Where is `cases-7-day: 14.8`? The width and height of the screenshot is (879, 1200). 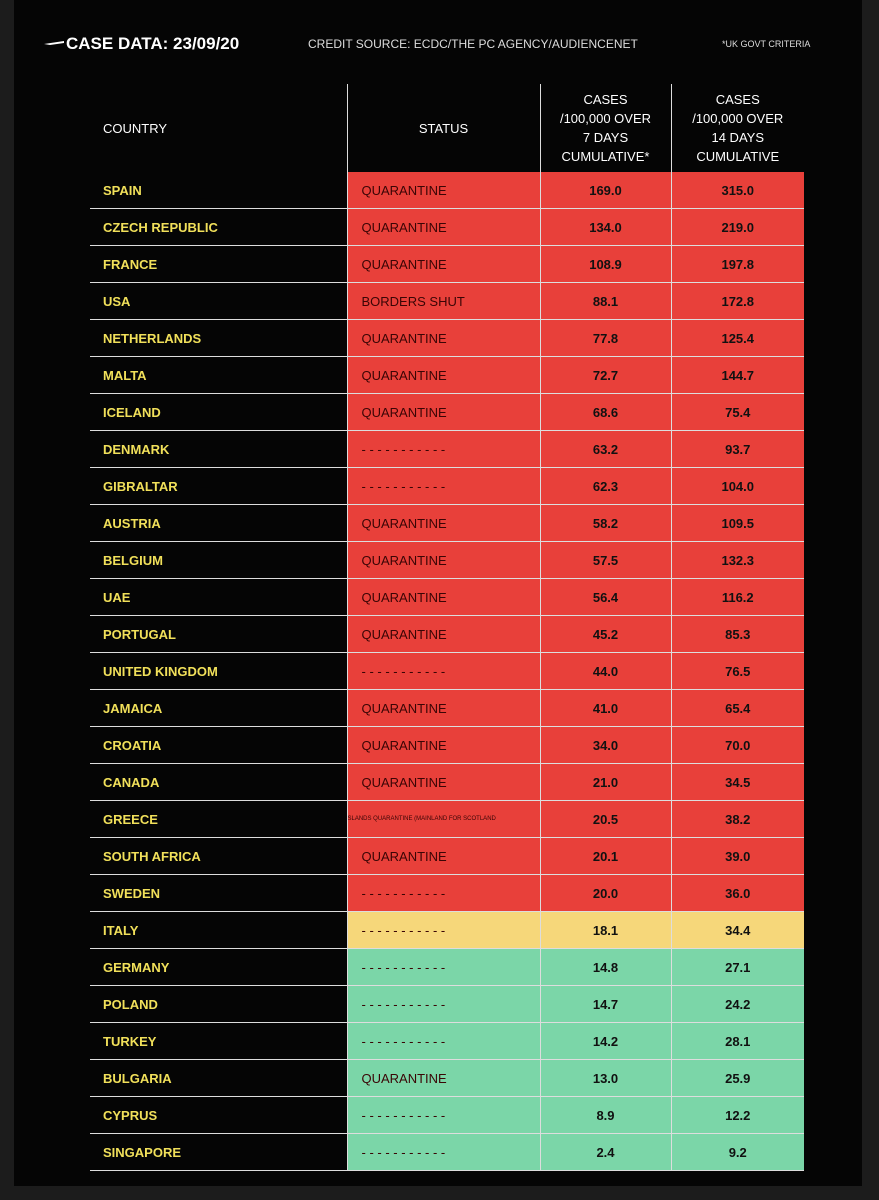 cases-7-day: 14.8 is located at coordinates (605, 967).